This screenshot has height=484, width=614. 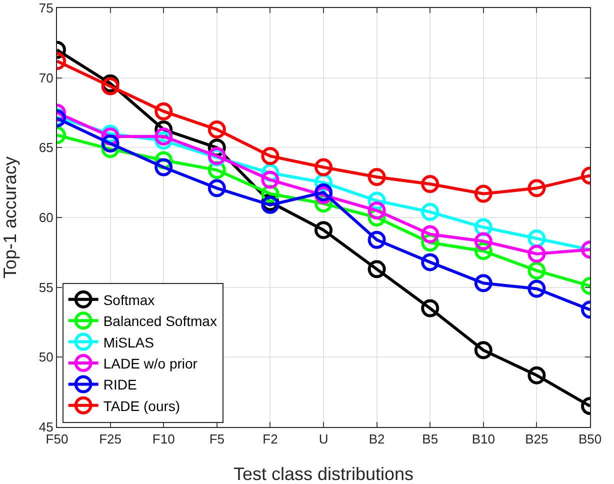 I want to click on legend-label: Balanced Softmax, so click(x=160, y=321).